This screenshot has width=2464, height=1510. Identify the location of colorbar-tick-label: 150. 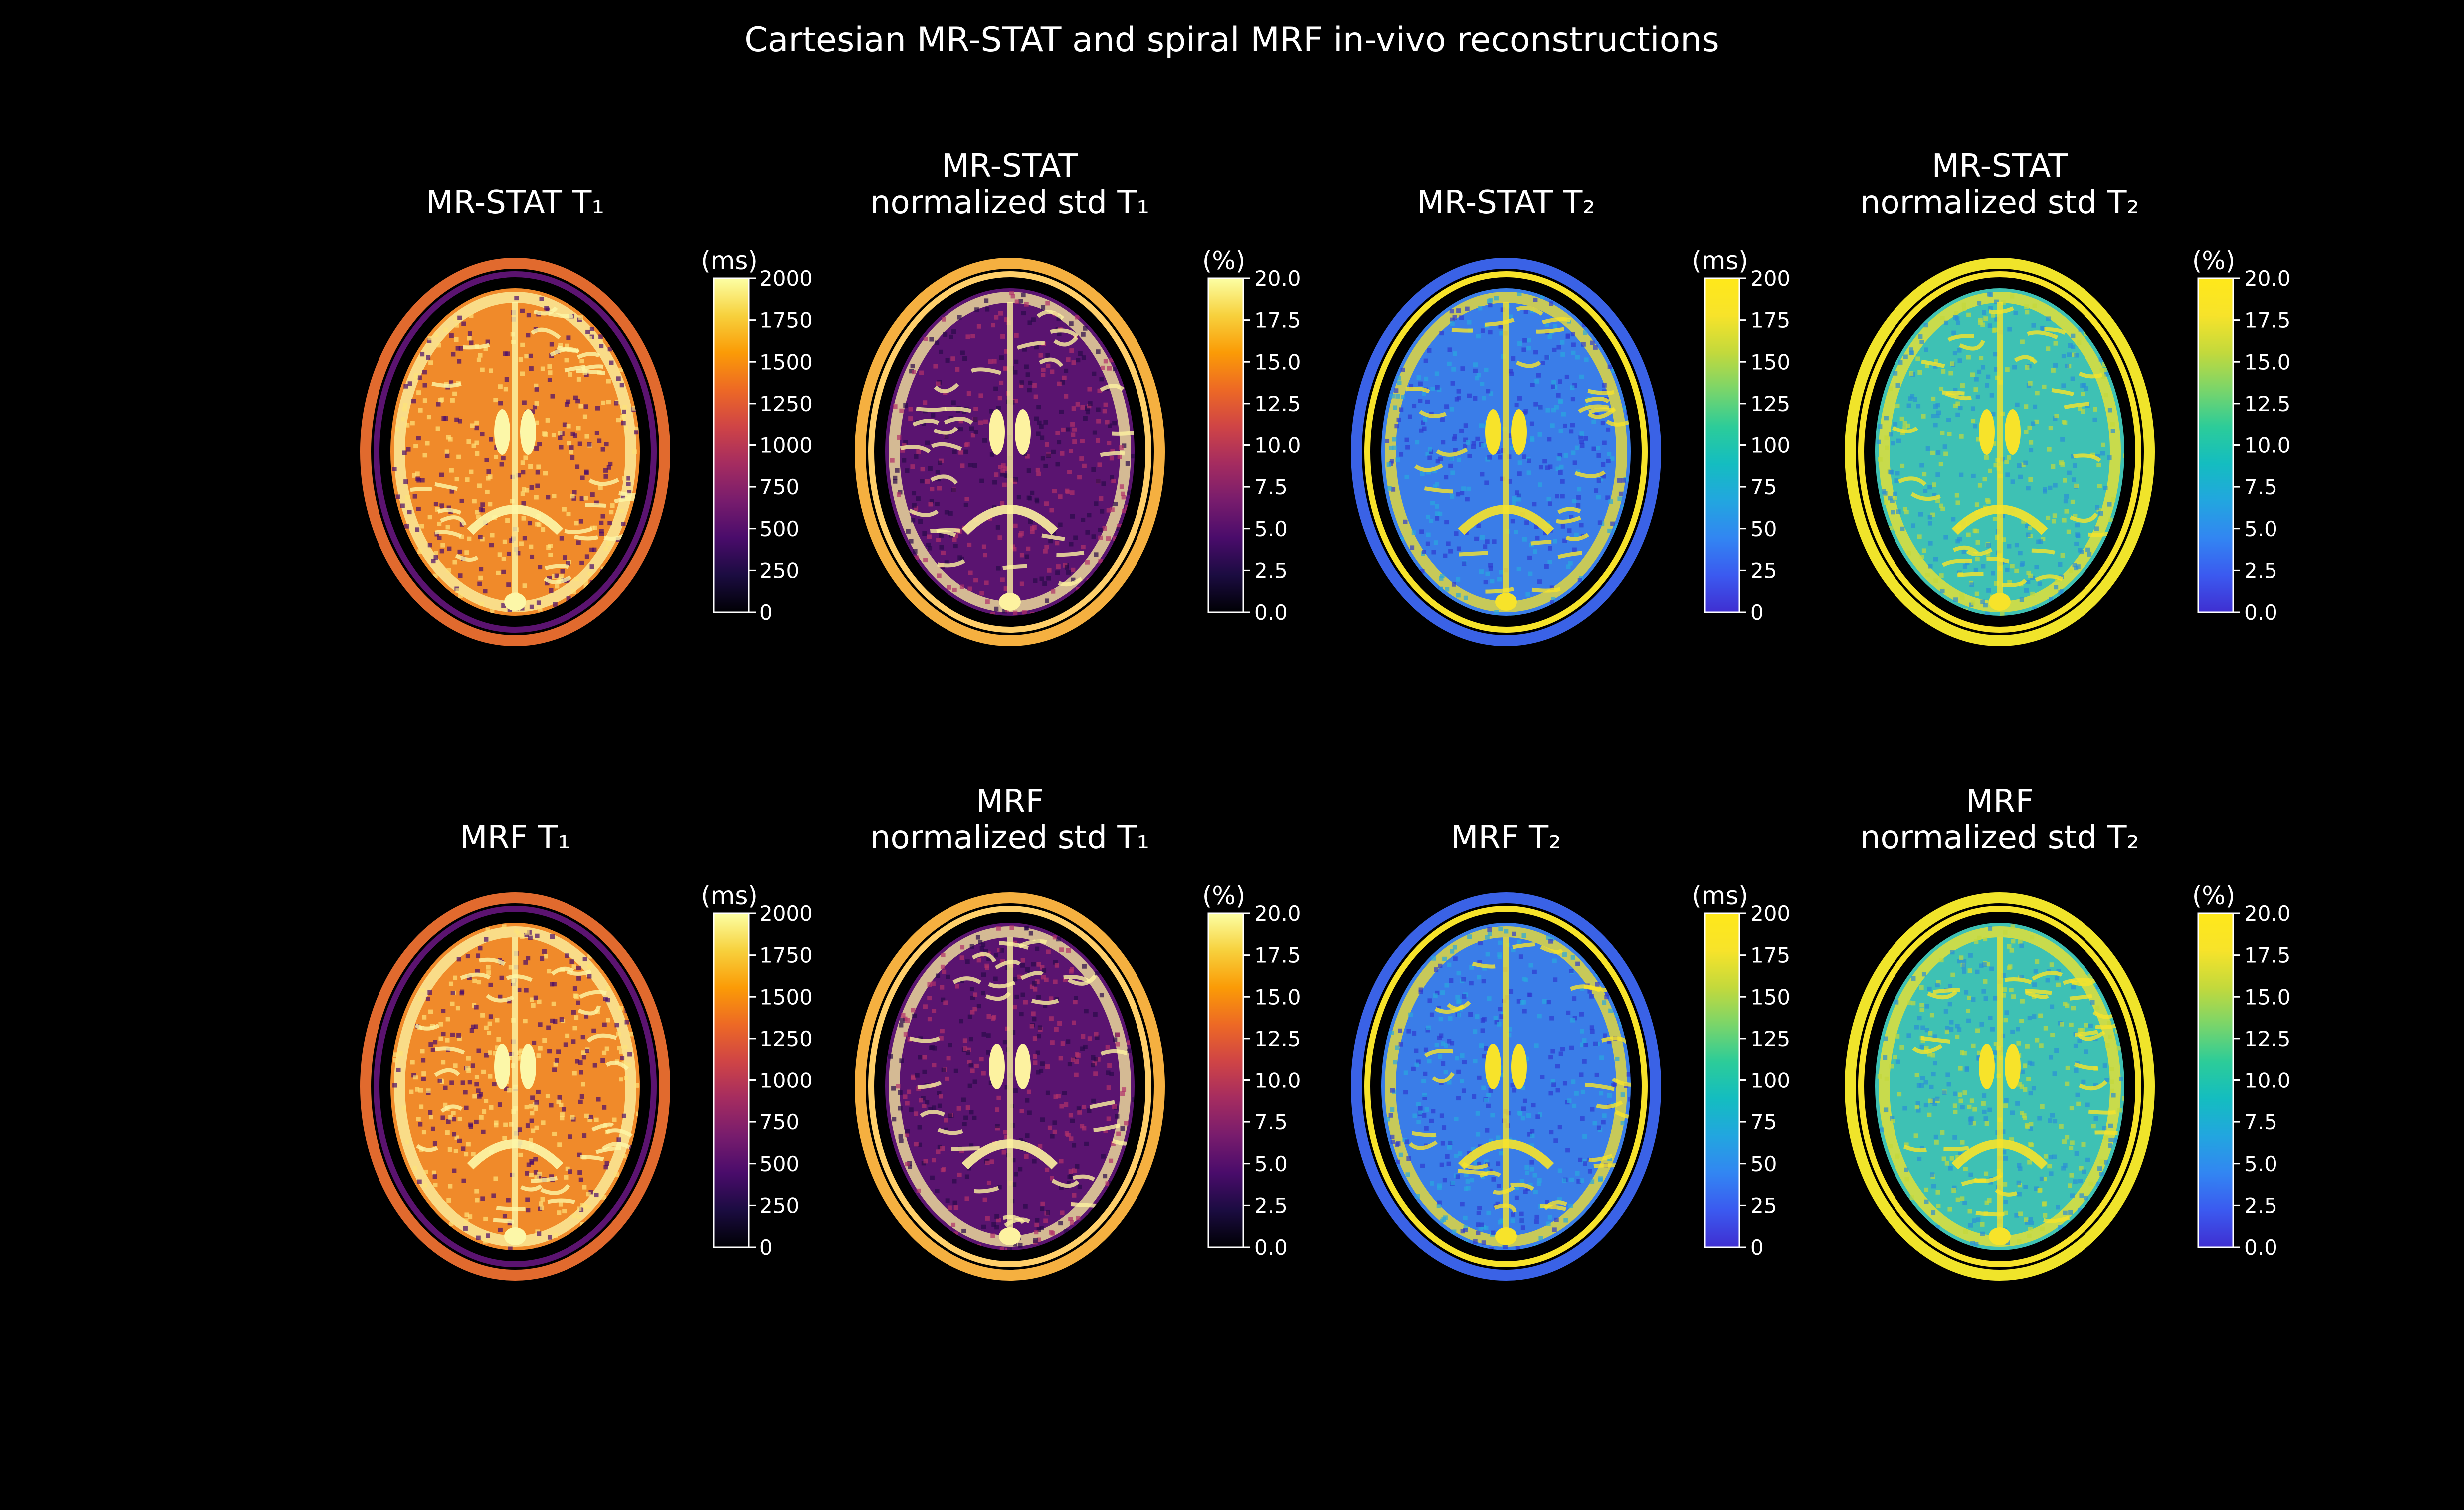
(1770, 997).